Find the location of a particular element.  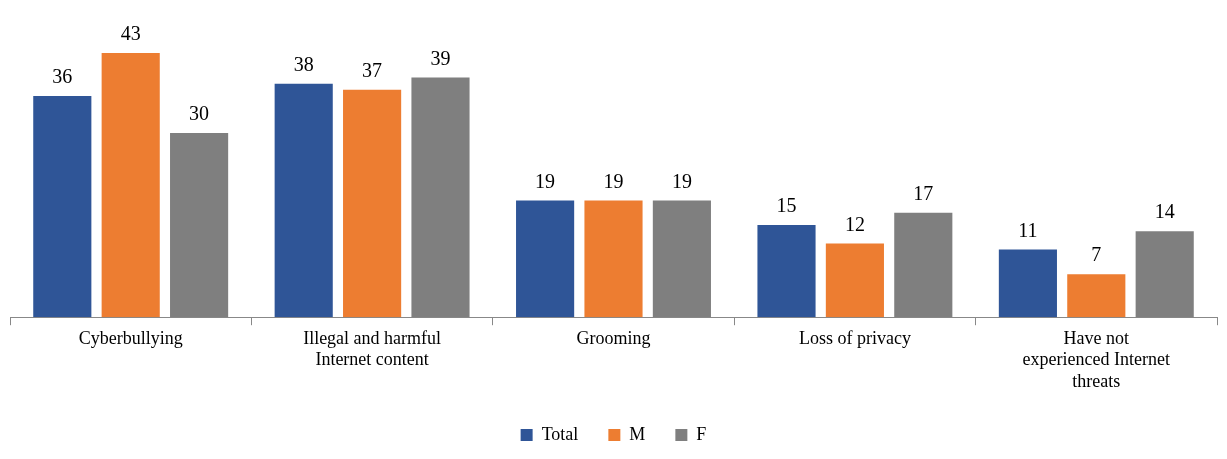

data-label: 12 is located at coordinates (854, 223).